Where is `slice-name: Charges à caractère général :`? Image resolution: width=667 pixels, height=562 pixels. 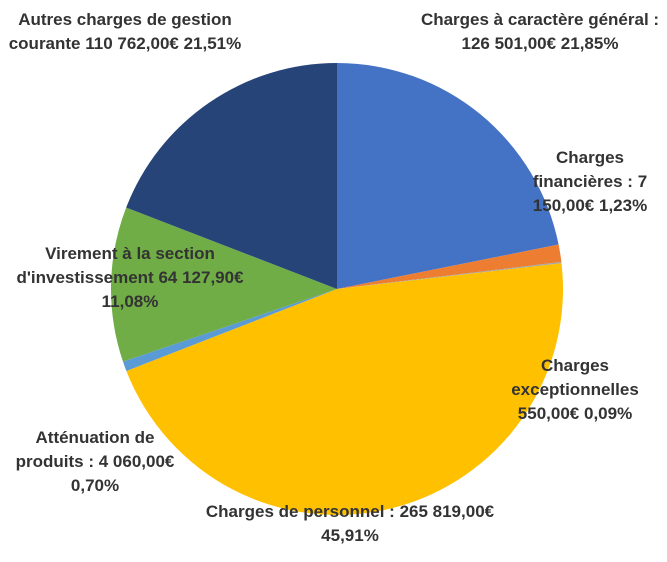 slice-name: Charges à caractère général : is located at coordinates (540, 19).